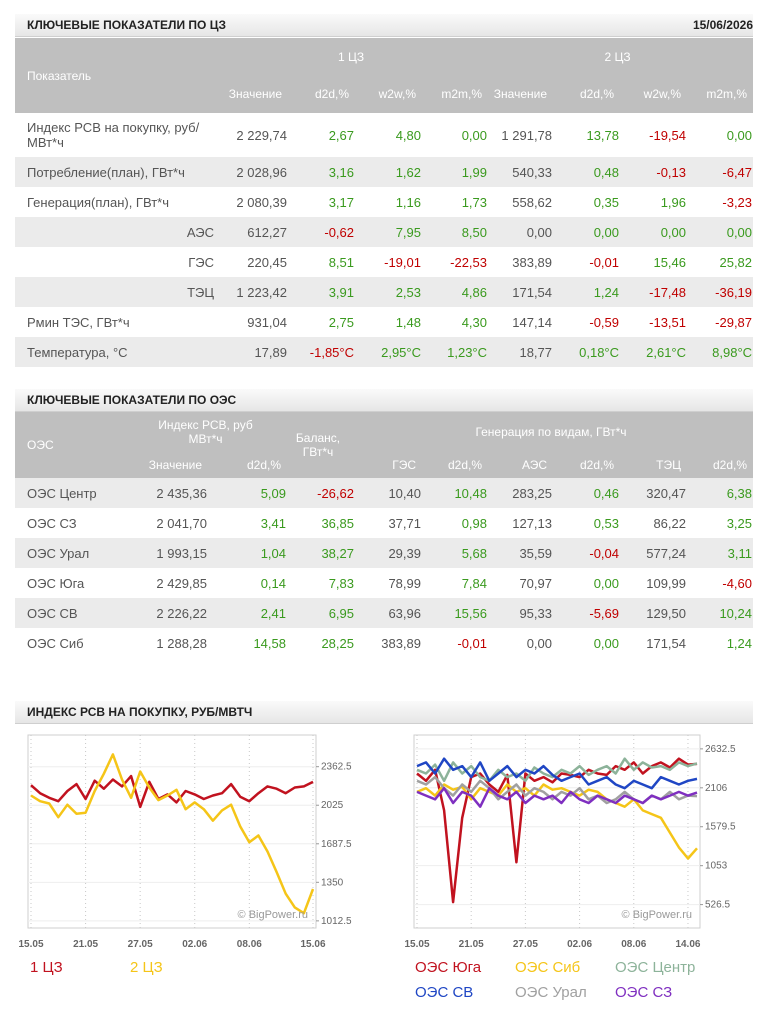  I want to click on cell: -0,13, so click(654, 172).